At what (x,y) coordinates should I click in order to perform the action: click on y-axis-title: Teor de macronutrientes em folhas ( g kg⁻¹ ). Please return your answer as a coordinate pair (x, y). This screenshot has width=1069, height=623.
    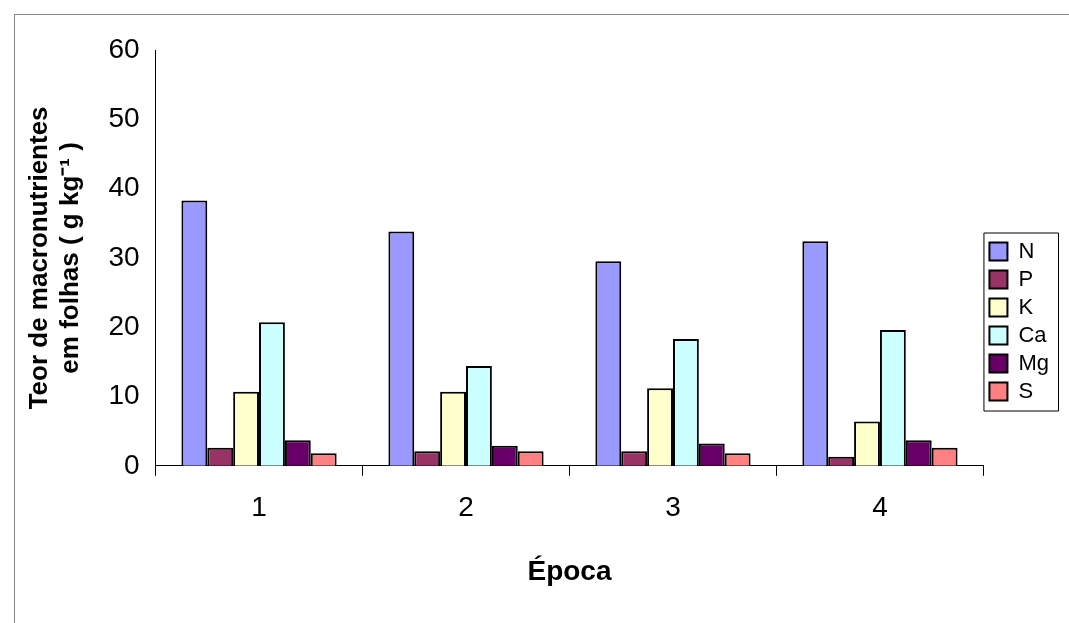
    Looking at the image, I should click on (53, 258).